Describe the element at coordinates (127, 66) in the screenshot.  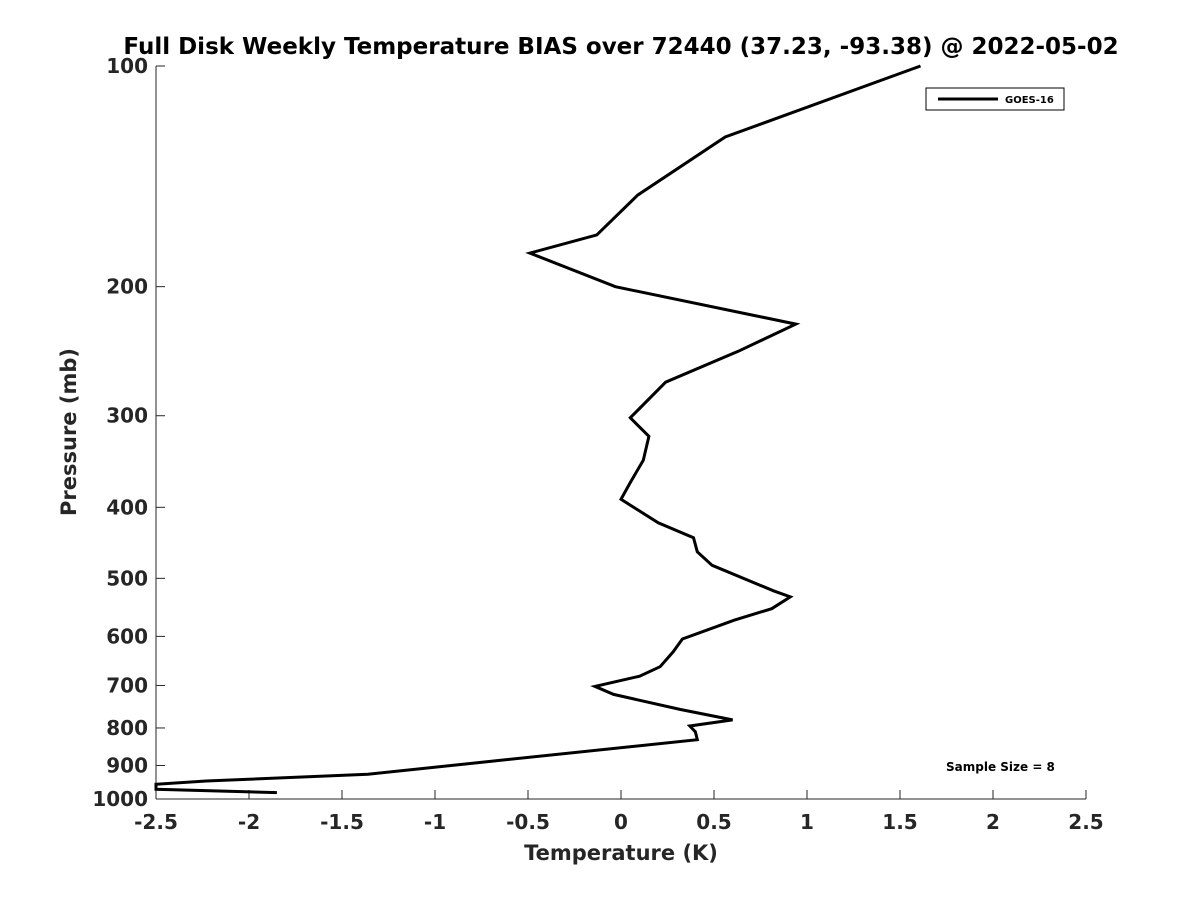
I see `y-tick-label: 100` at that location.